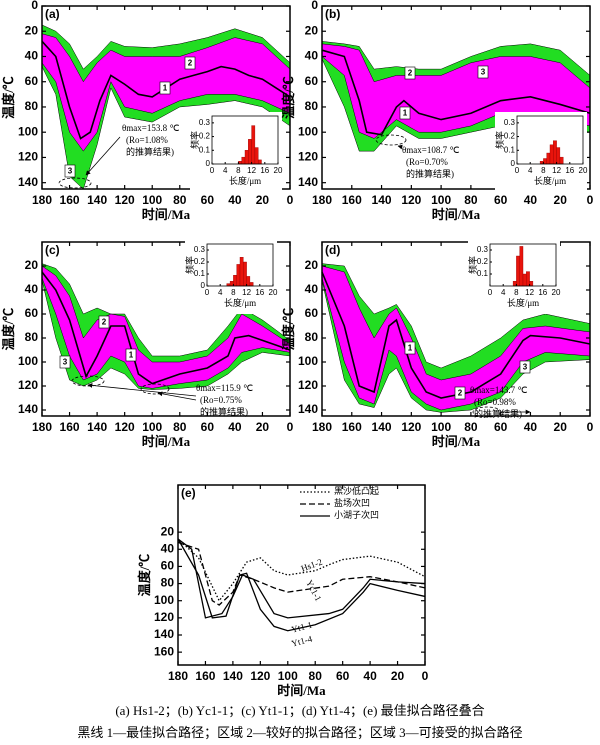 Image resolution: width=600 pixels, height=745 pixels. What do you see at coordinates (503, 292) in the screenshot?
I see `inset-x-tick-label: 4` at bounding box center [503, 292].